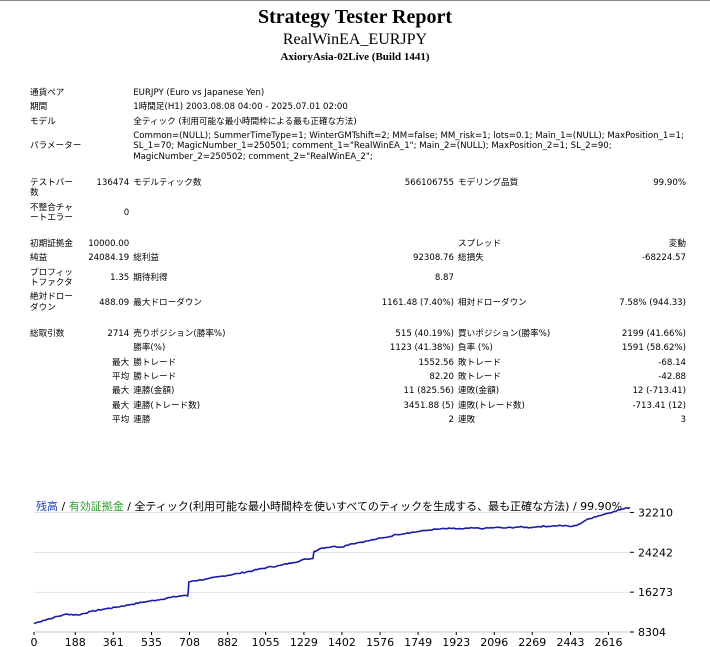 Image resolution: width=710 pixels, height=647 pixels. What do you see at coordinates (471, 258) in the screenshot?
I see `gross-loss-label: 総損失` at bounding box center [471, 258].